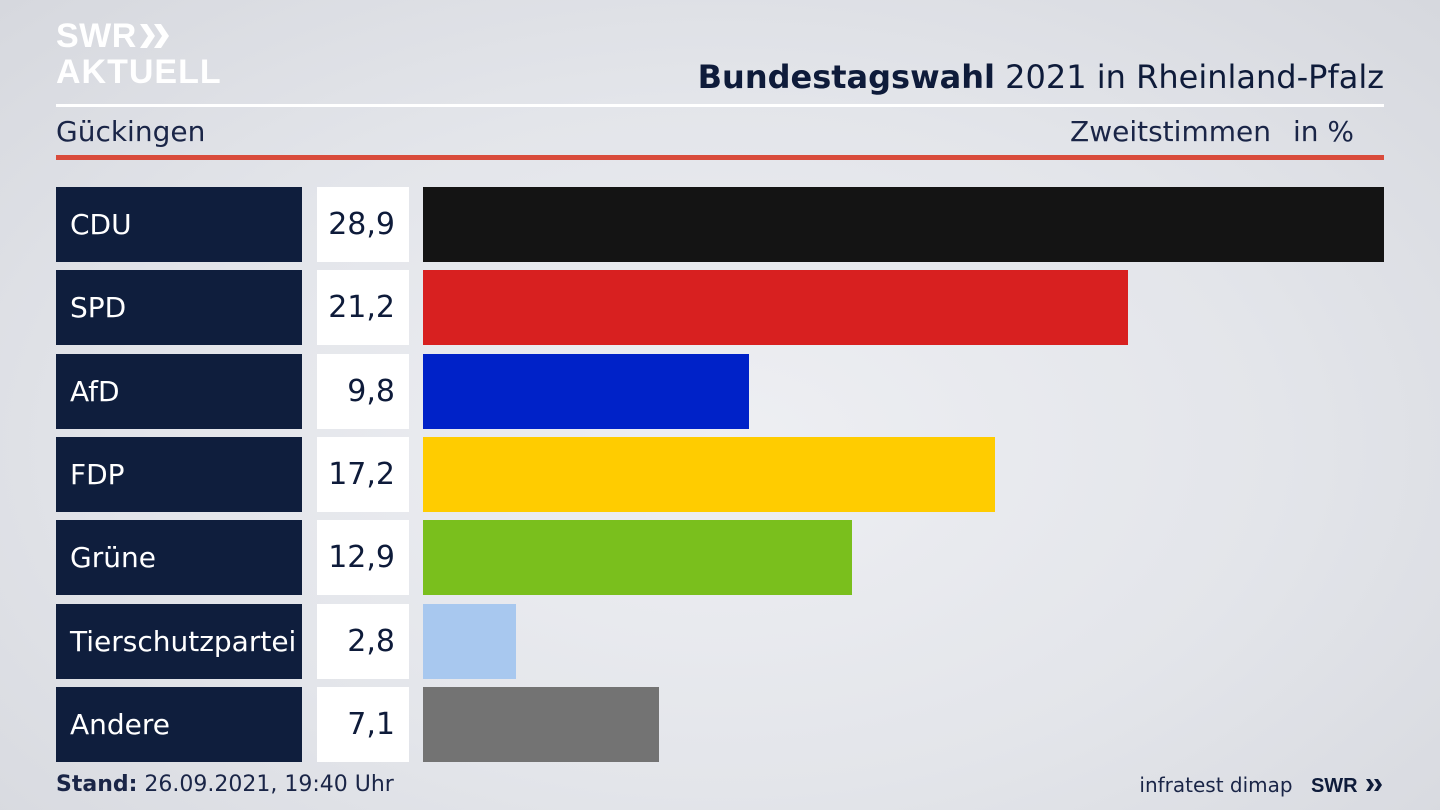  What do you see at coordinates (179, 557) in the screenshot?
I see `party-label: Grüne` at bounding box center [179, 557].